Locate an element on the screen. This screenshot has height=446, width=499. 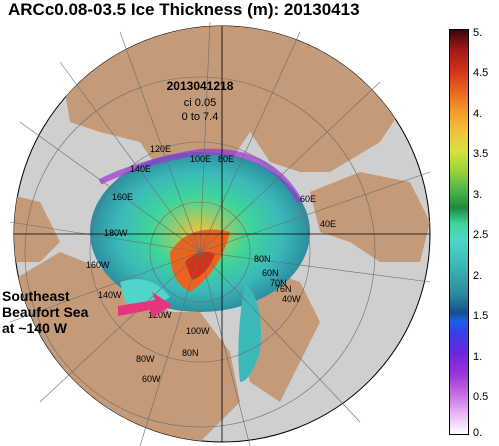
lon-label: 60E is located at coordinates (308, 199).